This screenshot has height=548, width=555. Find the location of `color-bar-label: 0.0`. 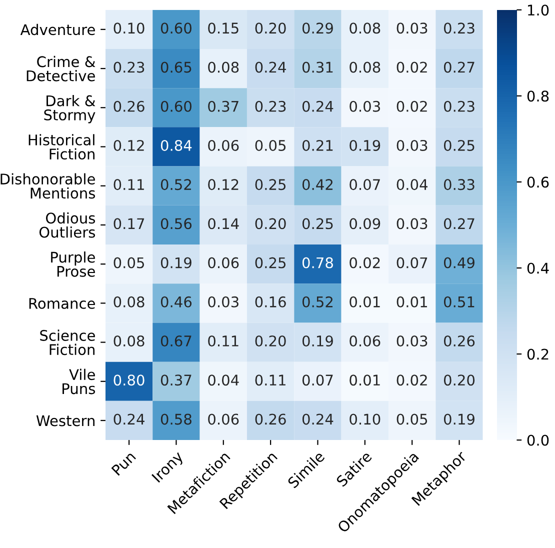

color-bar-label: 0.0 is located at coordinates (538, 440).